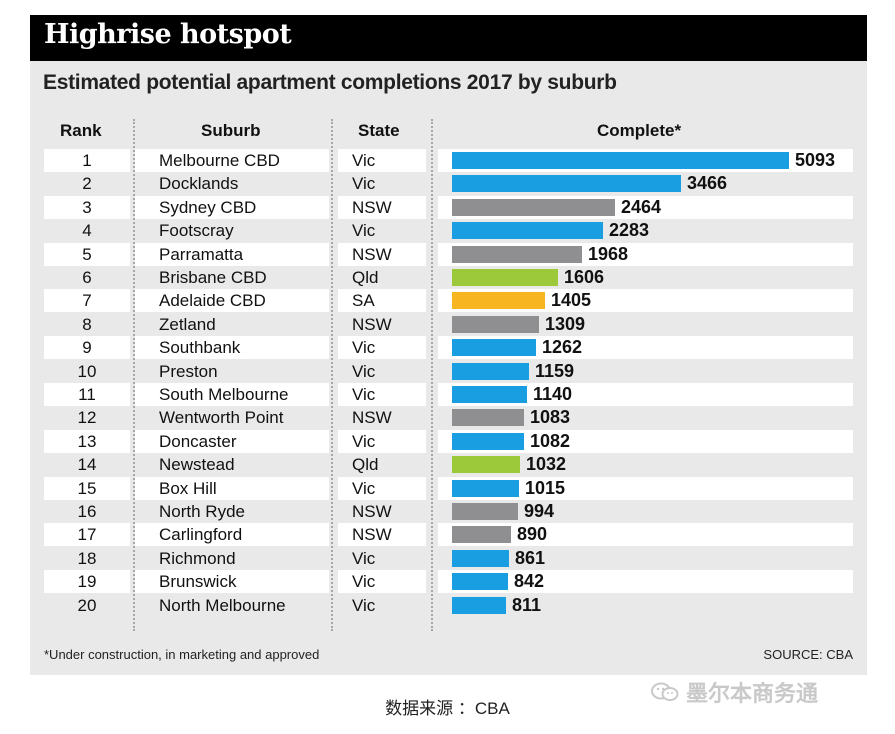  I want to click on rank-cell: 1, so click(87, 160).